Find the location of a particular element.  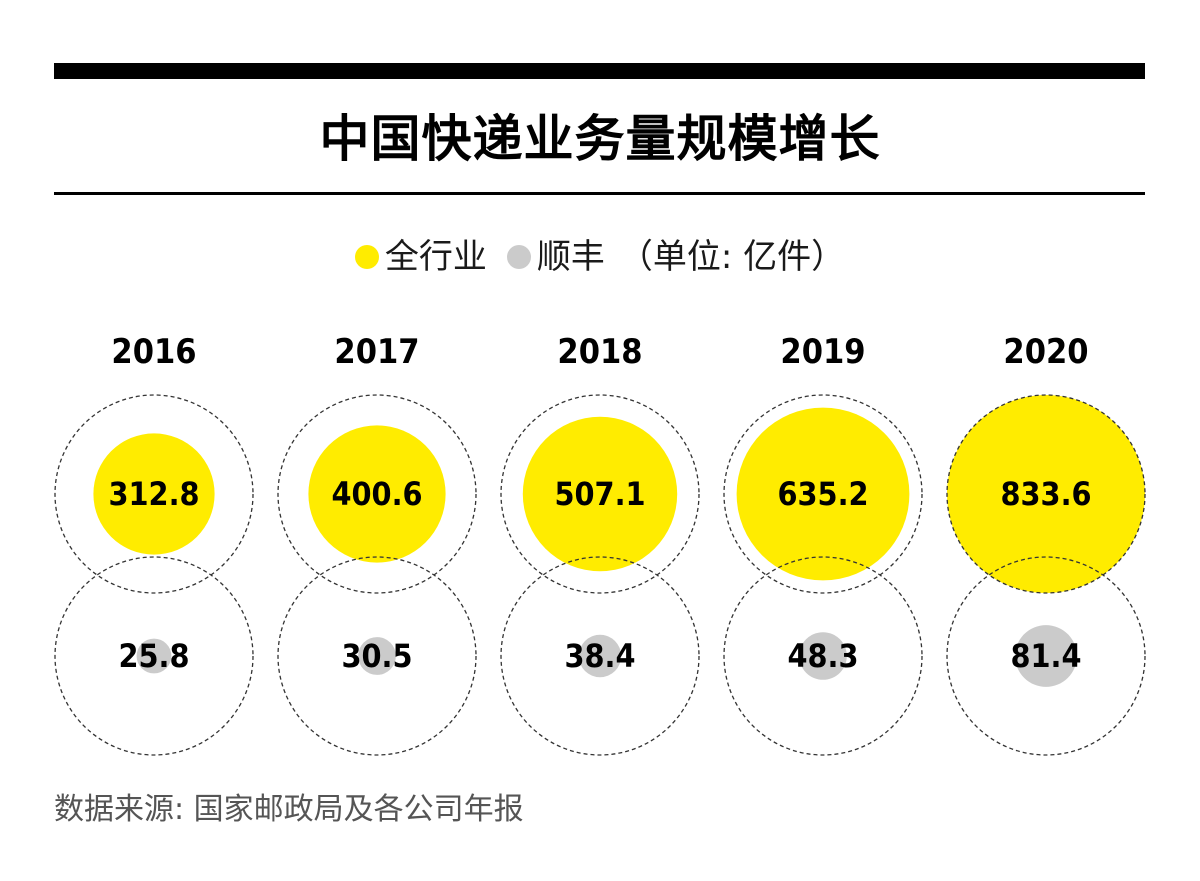

industry-value-label: 635.2 is located at coordinates (822, 494).